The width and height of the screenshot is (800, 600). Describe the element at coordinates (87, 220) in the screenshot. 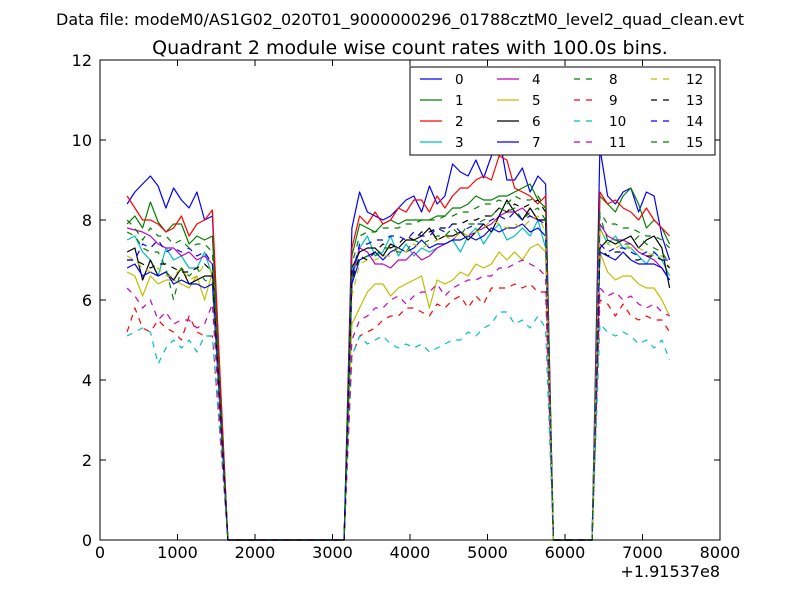

I see `y-tick-label: 8` at that location.